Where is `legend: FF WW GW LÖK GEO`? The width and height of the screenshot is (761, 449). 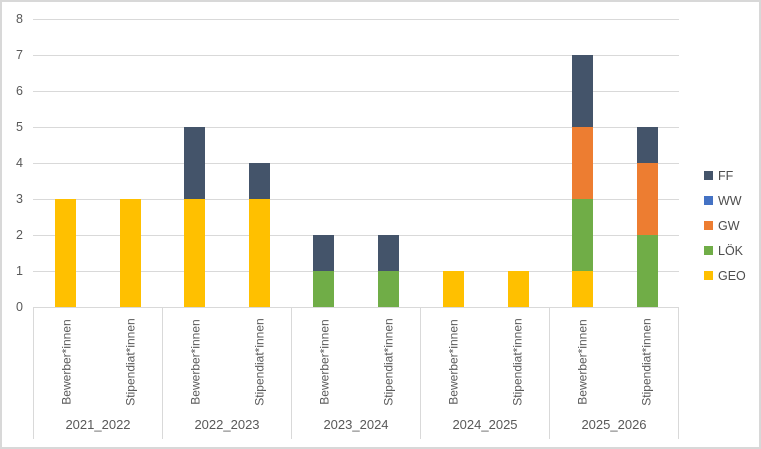 legend: FF WW GW LÖK GEO is located at coordinates (725, 225).